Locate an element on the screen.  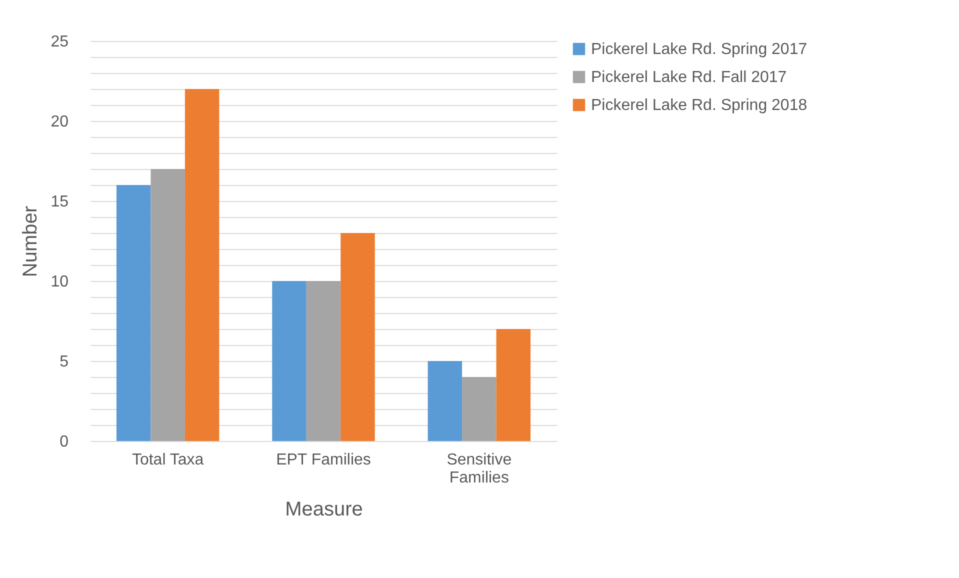
y-tick-label: 0 is located at coordinates (64, 442).